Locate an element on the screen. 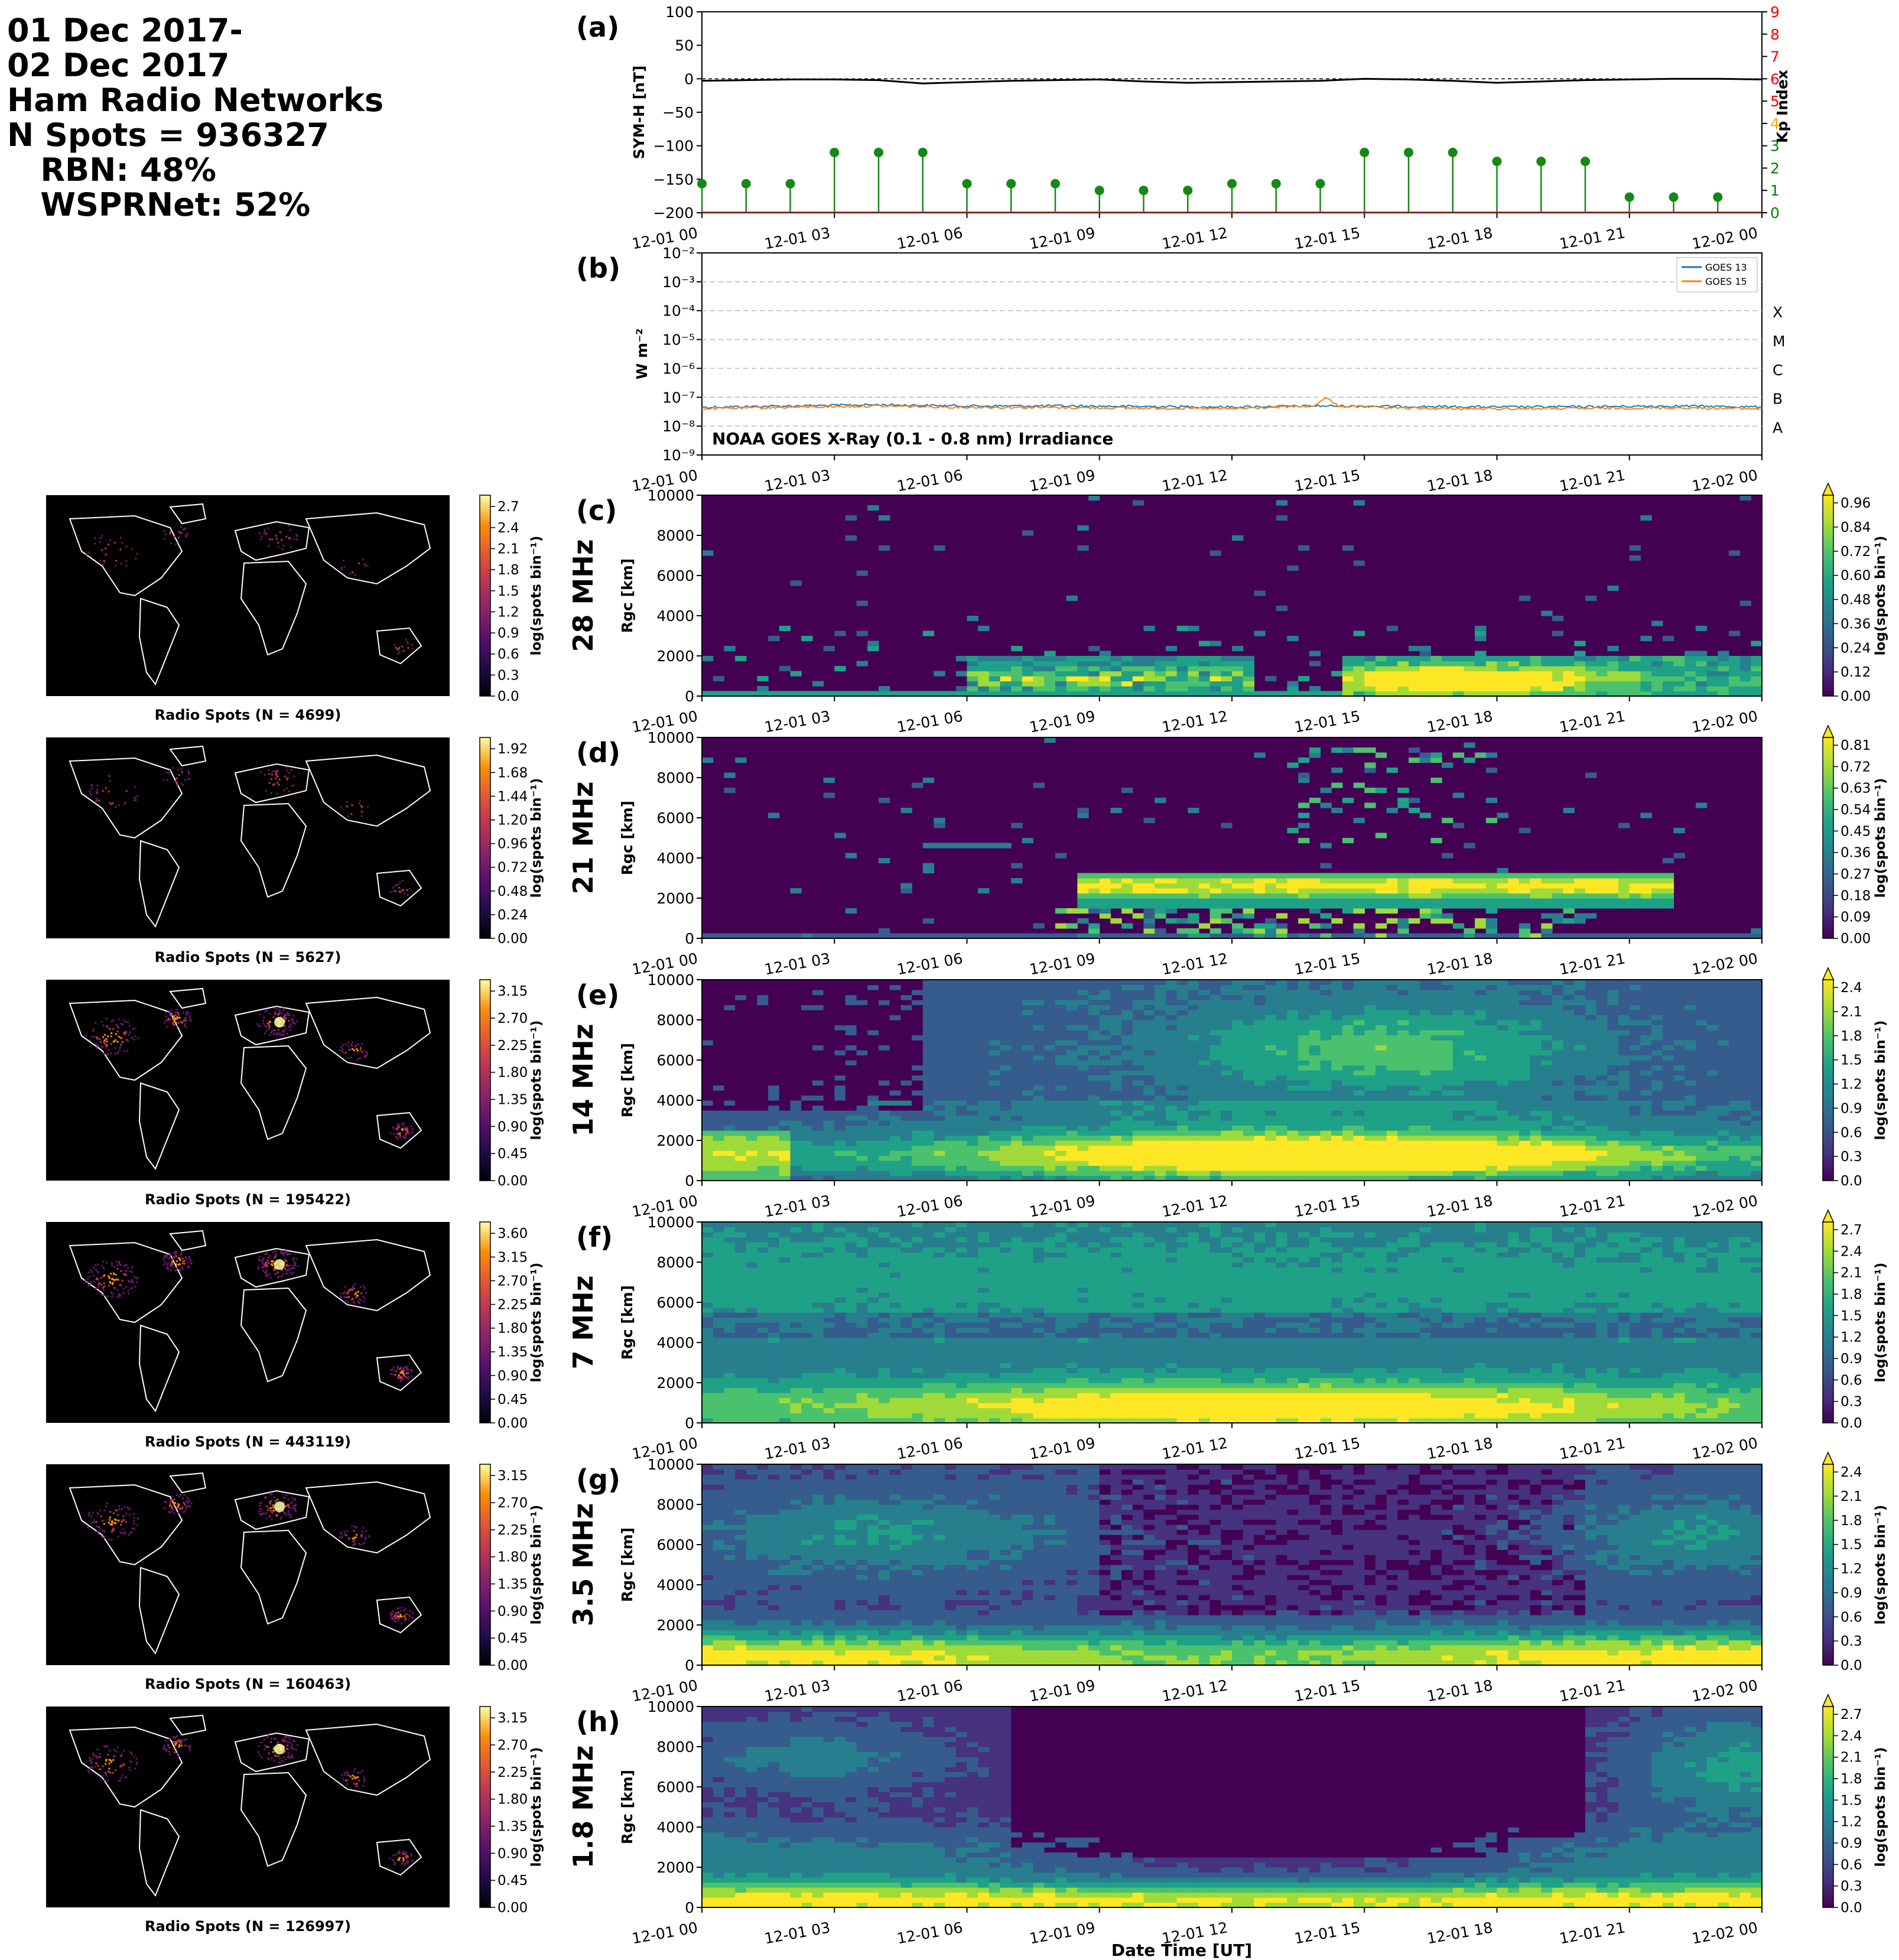 The image size is (1899, 1960). kp-point is located at coordinates (1674, 197).